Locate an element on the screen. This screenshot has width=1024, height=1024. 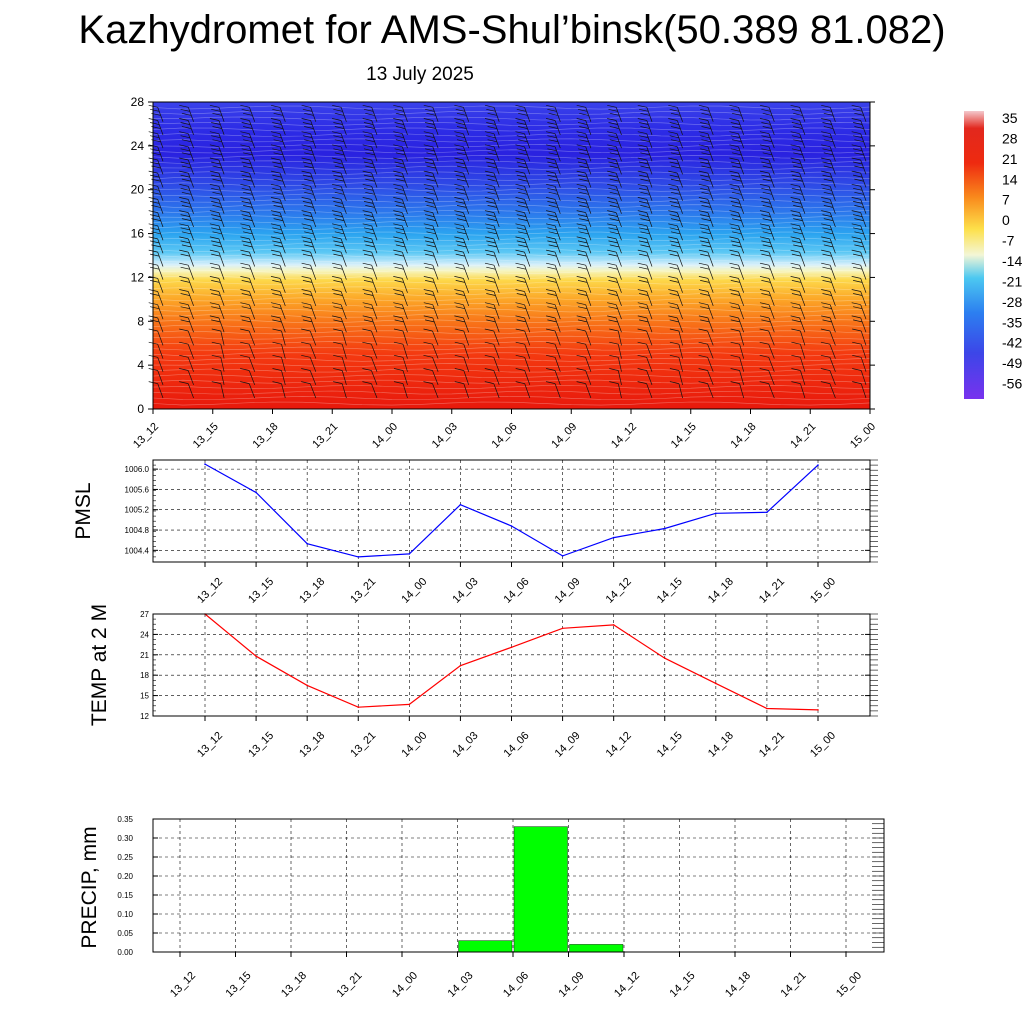
y-tick-label: 8 is located at coordinates (140, 321).